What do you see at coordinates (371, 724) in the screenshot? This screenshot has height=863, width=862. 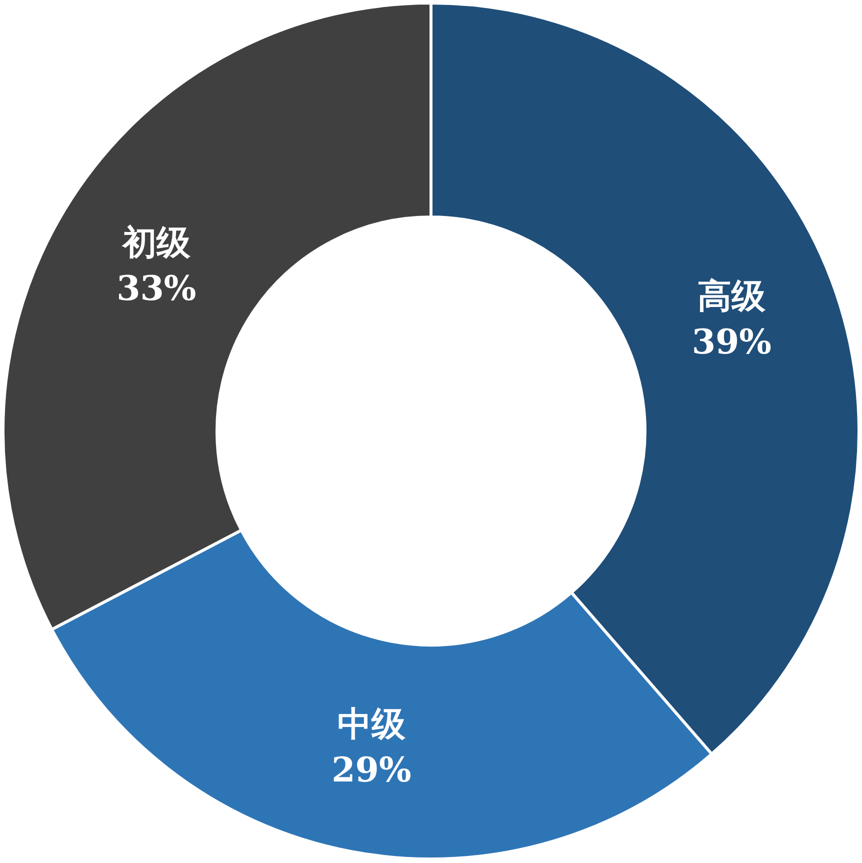 I see `slice-label: 中级` at bounding box center [371, 724].